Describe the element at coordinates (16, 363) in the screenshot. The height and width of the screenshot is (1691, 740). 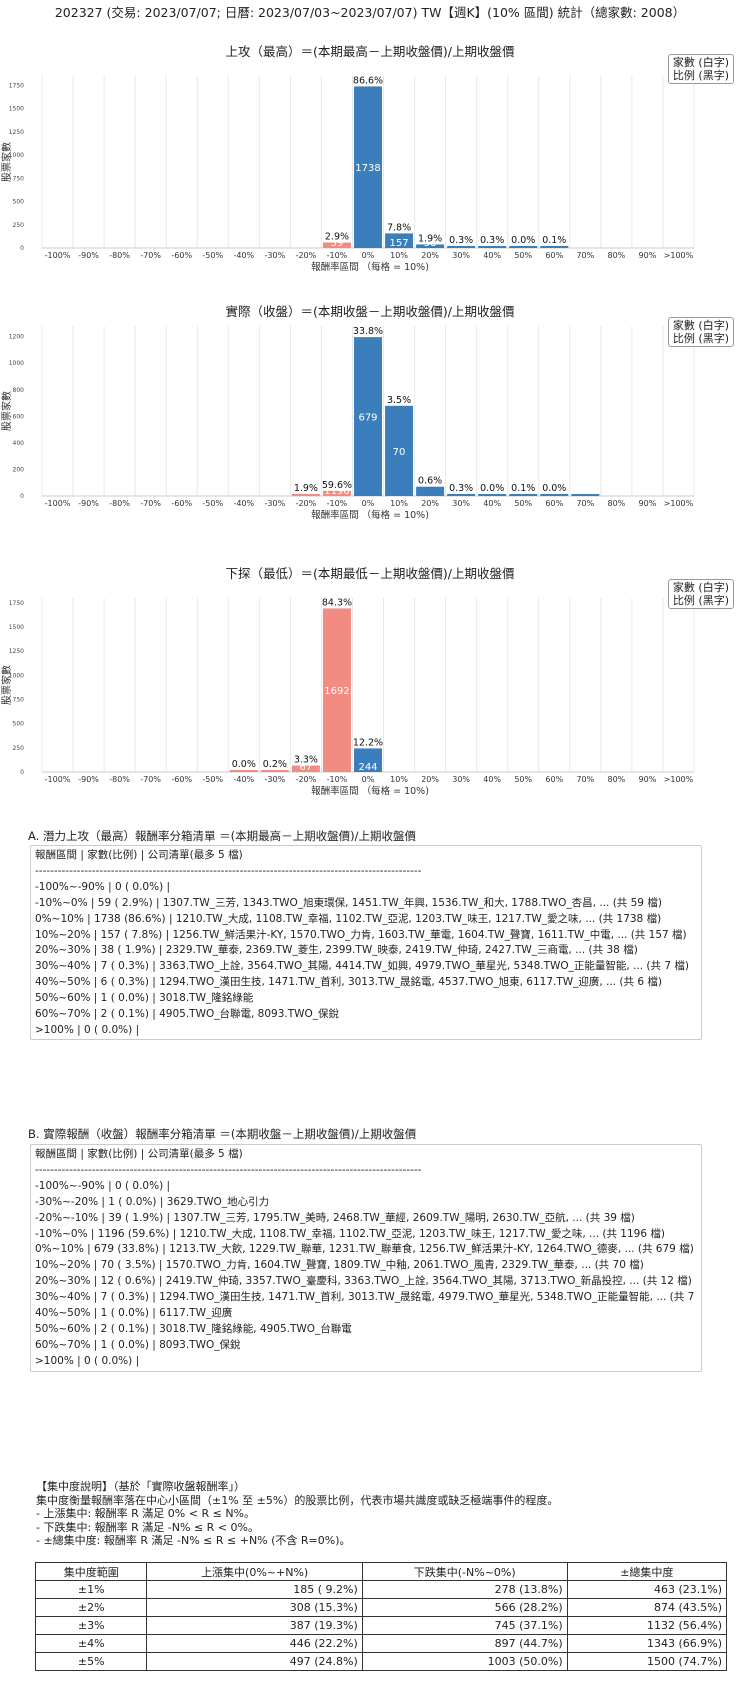
I see `y-tick-label: 1000` at that location.